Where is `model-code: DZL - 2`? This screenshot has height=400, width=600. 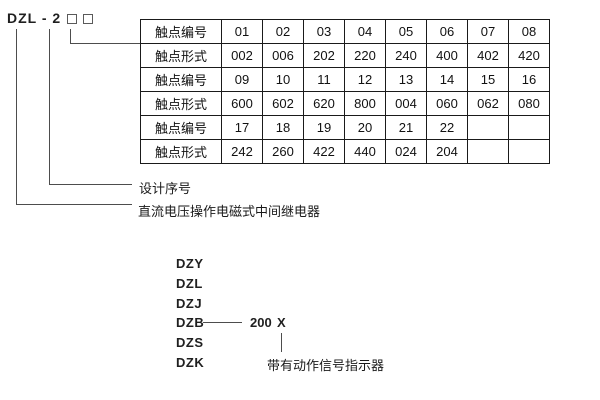 model-code: DZL - 2 is located at coordinates (50, 18).